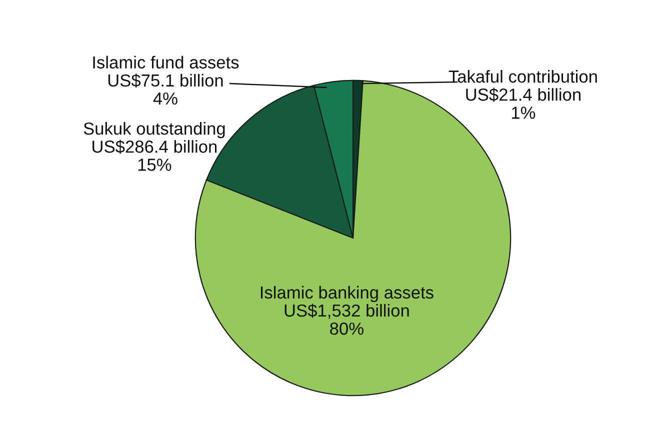 The height and width of the screenshot is (435, 670). Describe the element at coordinates (523, 103) in the screenshot. I see `data-label: US$21.4 billion 1%` at that location.